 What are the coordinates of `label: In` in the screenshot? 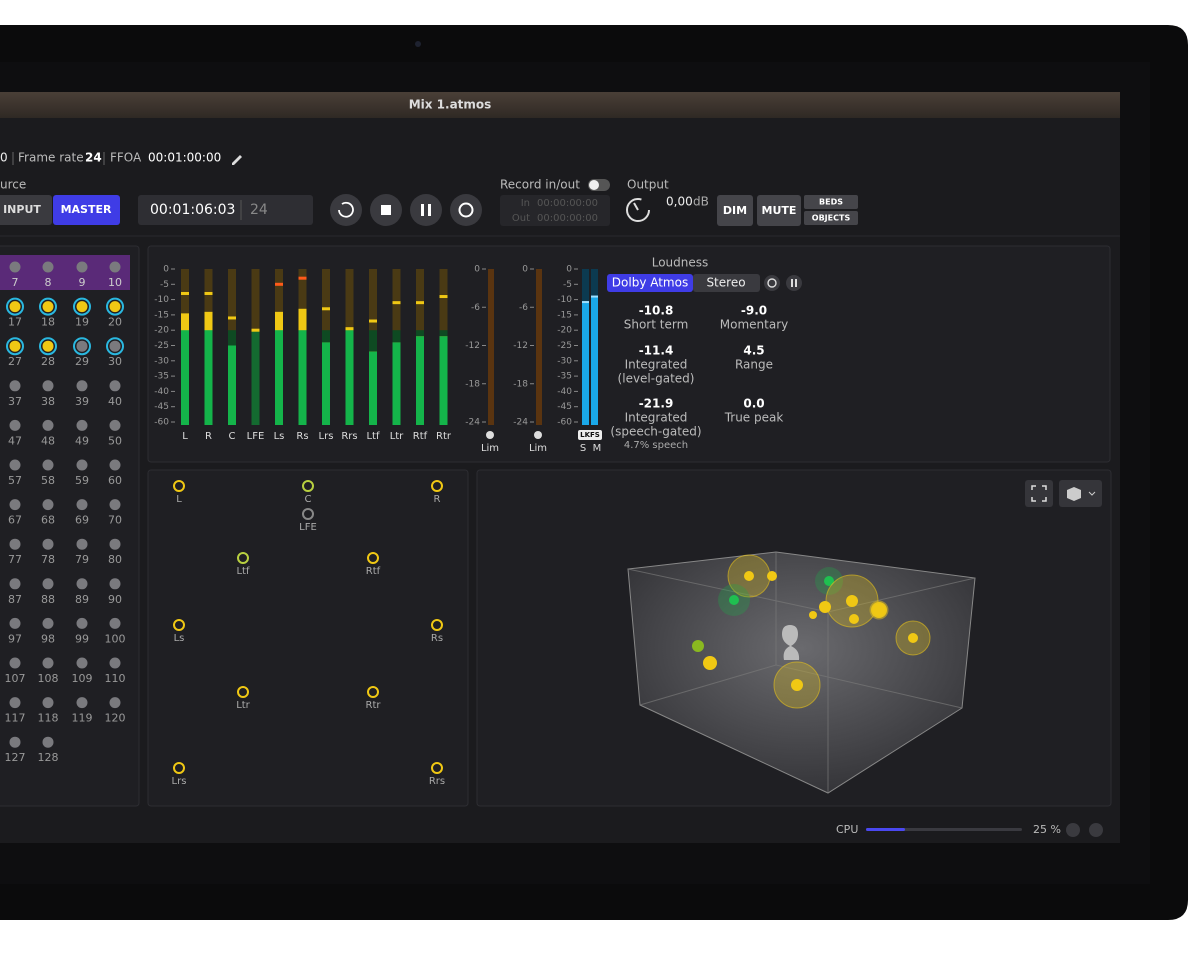 It's located at (525, 203).